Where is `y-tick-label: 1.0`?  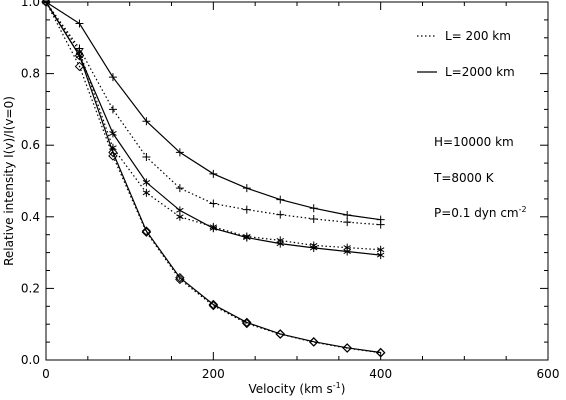
y-tick-label: 1.0 is located at coordinates (30, 4).